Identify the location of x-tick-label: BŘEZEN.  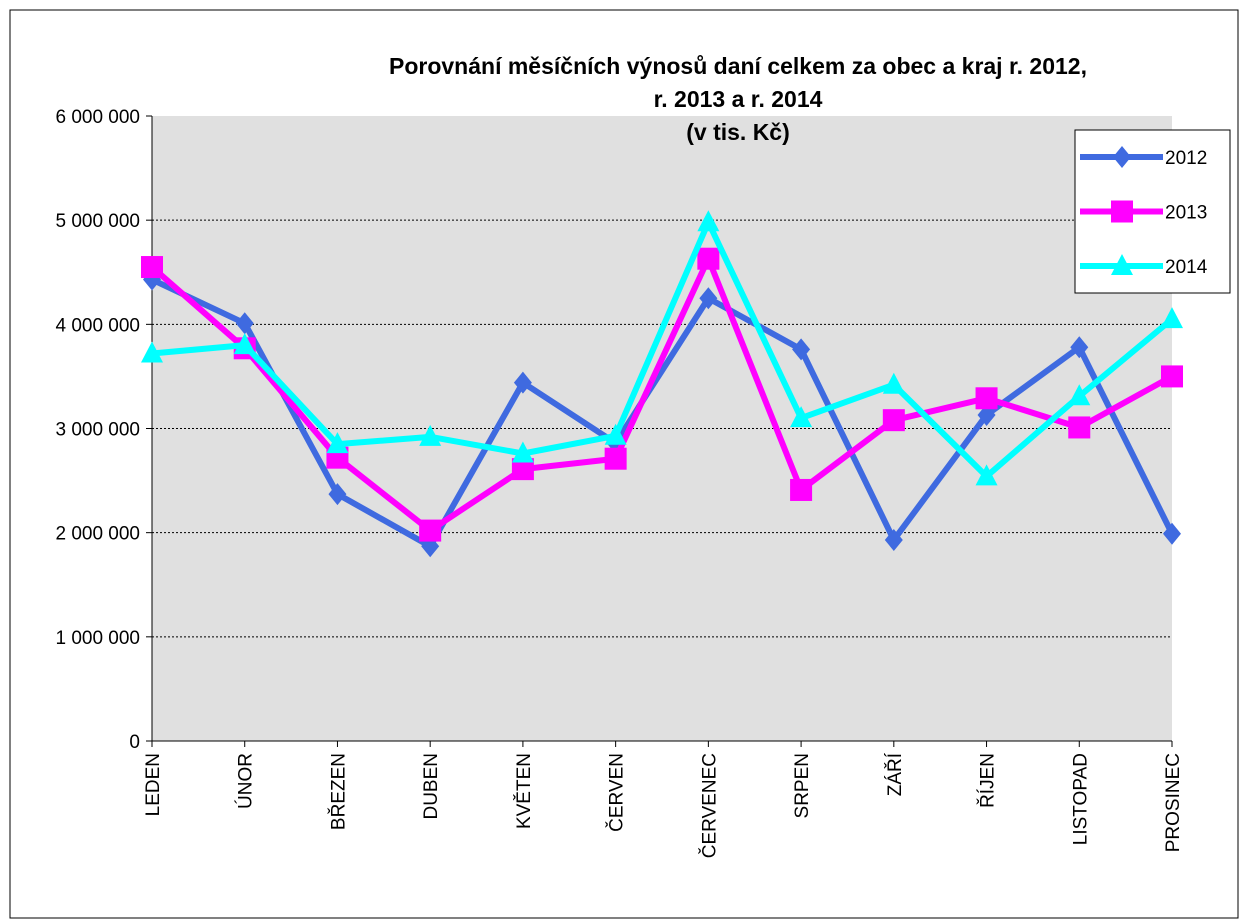
(338, 791).